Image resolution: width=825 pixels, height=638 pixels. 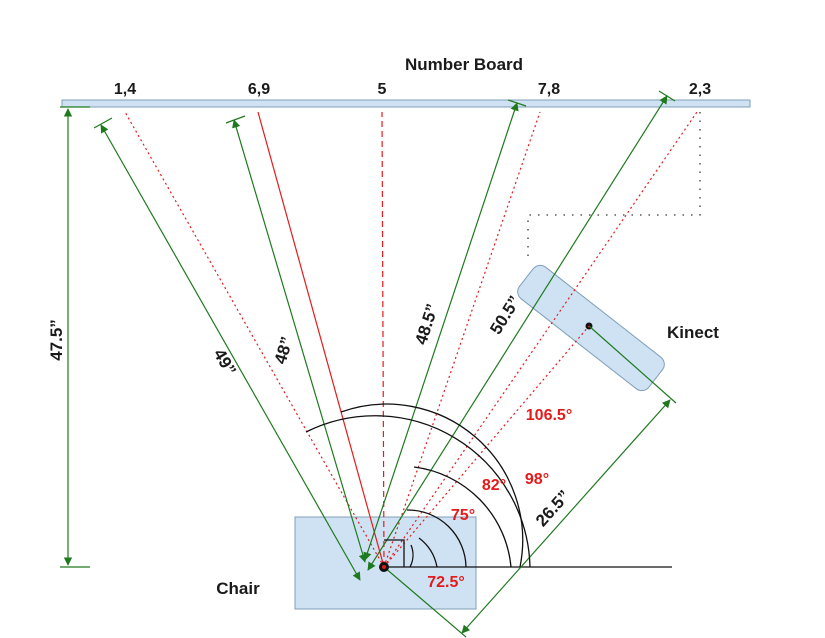 I want to click on angle-label-106-5: 106.5°, so click(x=549, y=415).